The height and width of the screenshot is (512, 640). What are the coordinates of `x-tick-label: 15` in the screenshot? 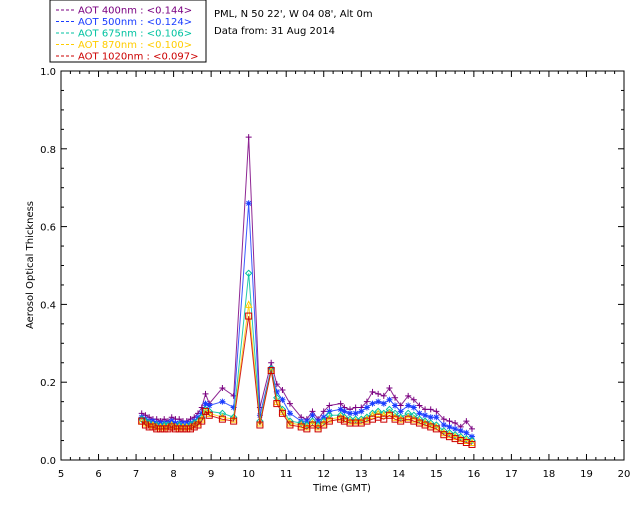 It's located at (436, 474).